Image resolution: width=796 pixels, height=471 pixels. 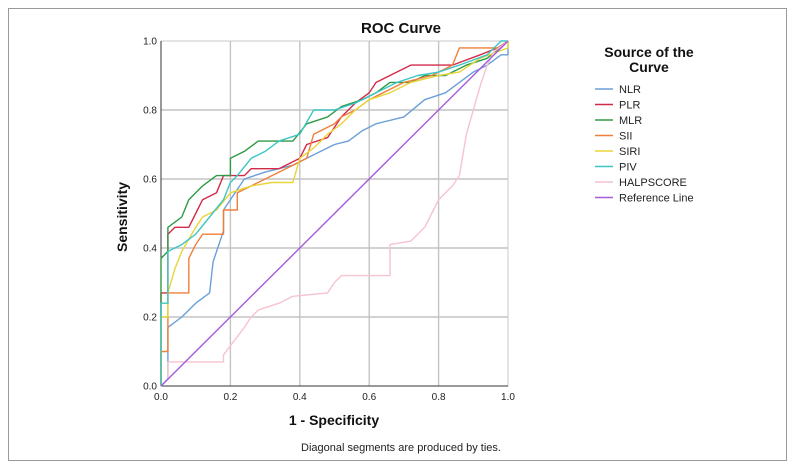 What do you see at coordinates (369, 397) in the screenshot?
I see `x-tick-label: 0.6` at bounding box center [369, 397].